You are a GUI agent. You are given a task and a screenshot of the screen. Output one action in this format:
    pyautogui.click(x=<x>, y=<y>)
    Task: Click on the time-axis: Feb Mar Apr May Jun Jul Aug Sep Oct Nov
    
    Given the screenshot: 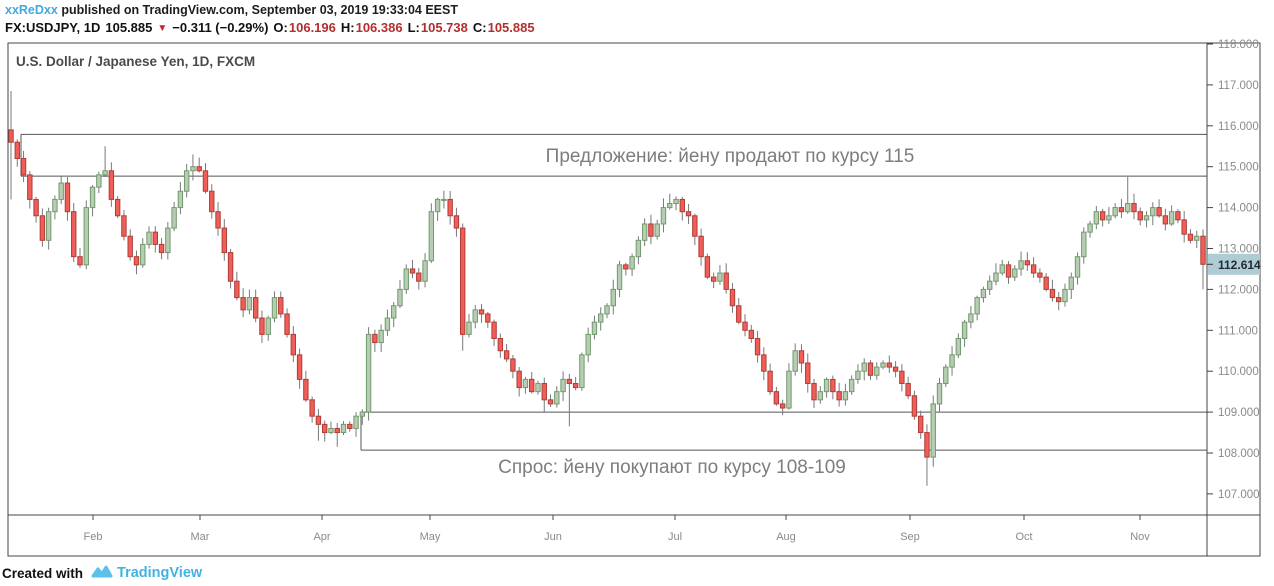 What is the action you would take?
    pyautogui.click(x=617, y=529)
    